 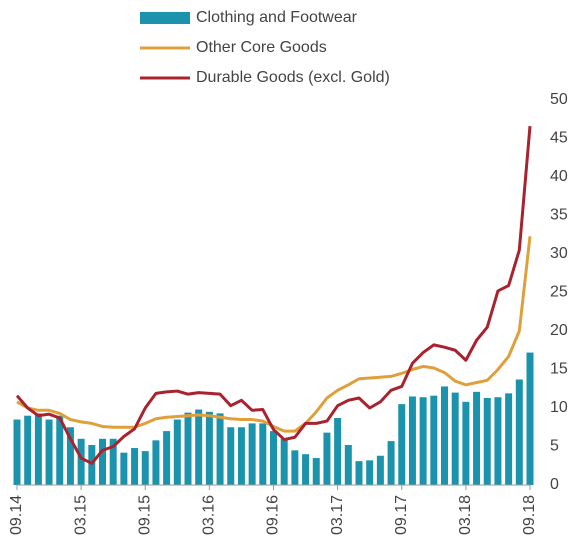 What do you see at coordinates (273, 515) in the screenshot?
I see `x-tick-label: 09.16` at bounding box center [273, 515].